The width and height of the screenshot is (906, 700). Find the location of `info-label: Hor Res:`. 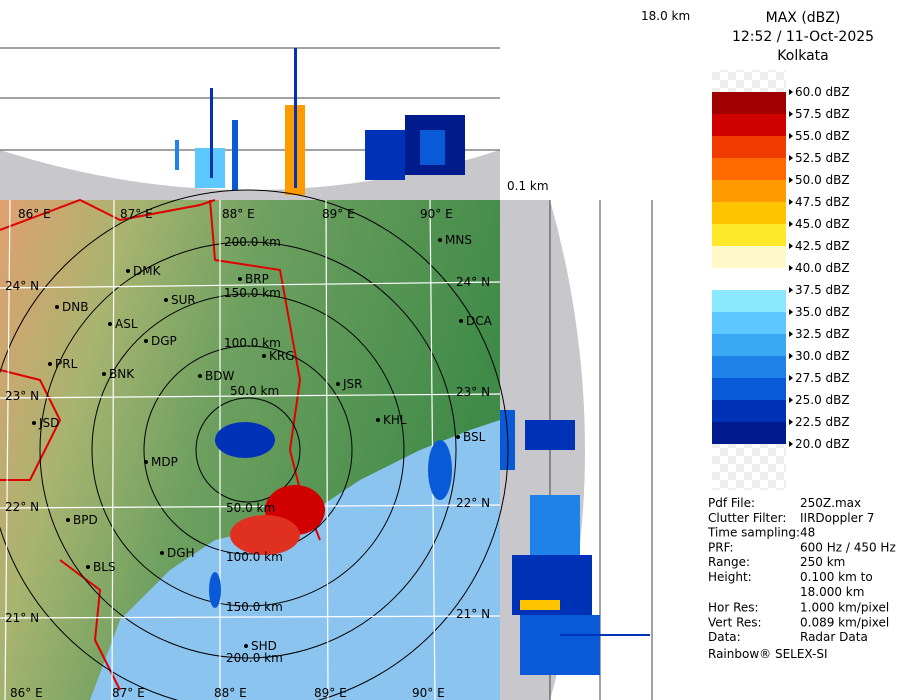

info-label: Hor Res: is located at coordinates (733, 608).